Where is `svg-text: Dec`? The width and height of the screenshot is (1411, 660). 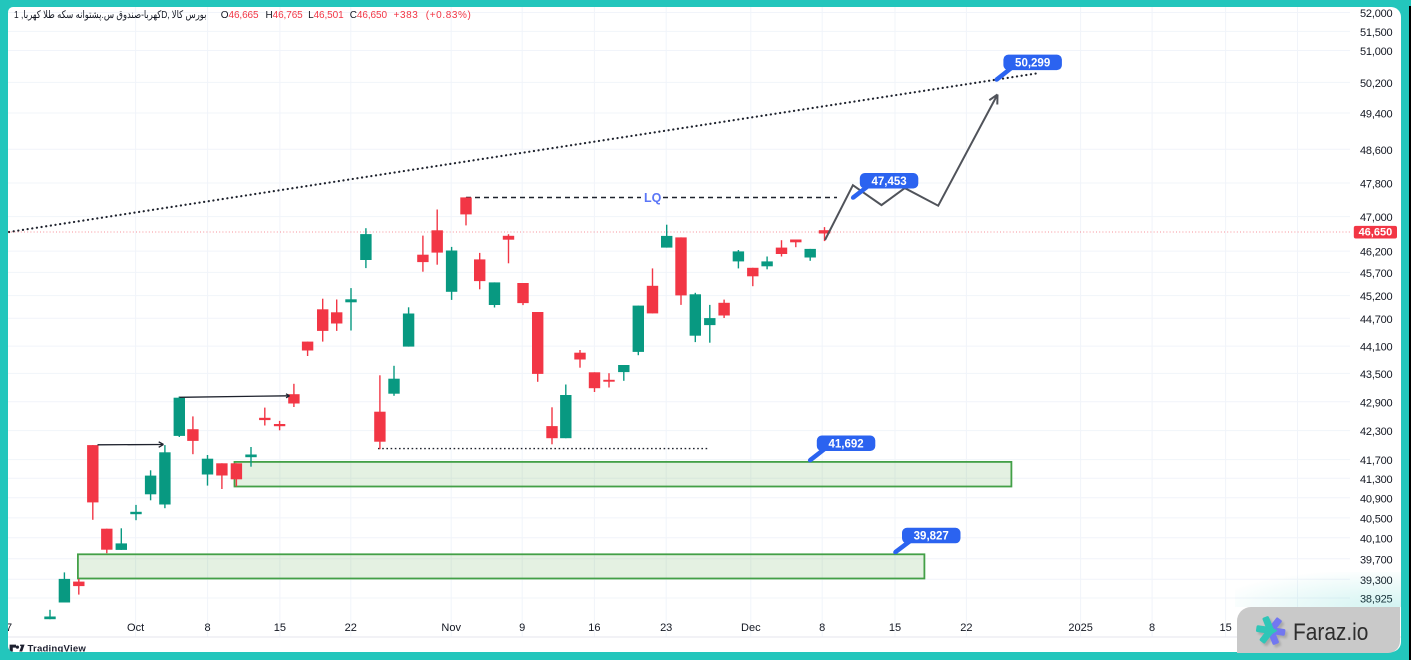
svg-text: Dec is located at coordinates (751, 628).